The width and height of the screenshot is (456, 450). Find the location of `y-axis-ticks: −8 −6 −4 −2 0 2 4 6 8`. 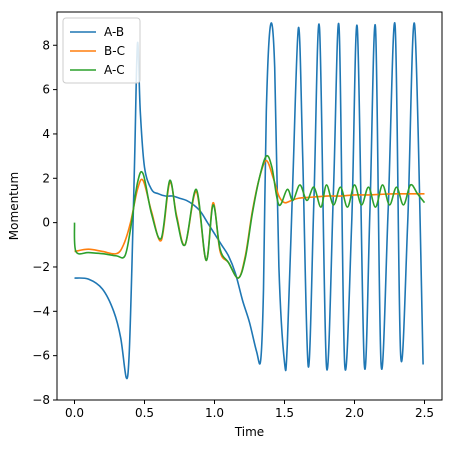

y-axis-ticks: −8 −6 −4 −2 0 2 4 6 8 is located at coordinates (44, 222).